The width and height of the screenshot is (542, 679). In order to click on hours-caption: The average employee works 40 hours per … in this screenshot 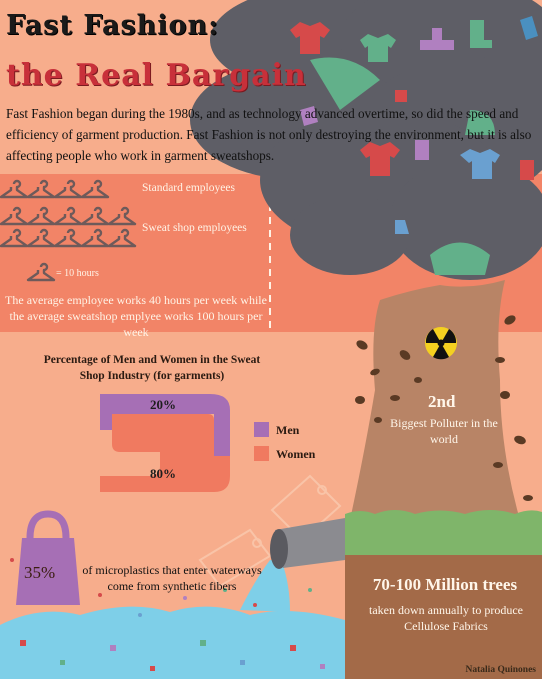, I will do `click(136, 316)`.